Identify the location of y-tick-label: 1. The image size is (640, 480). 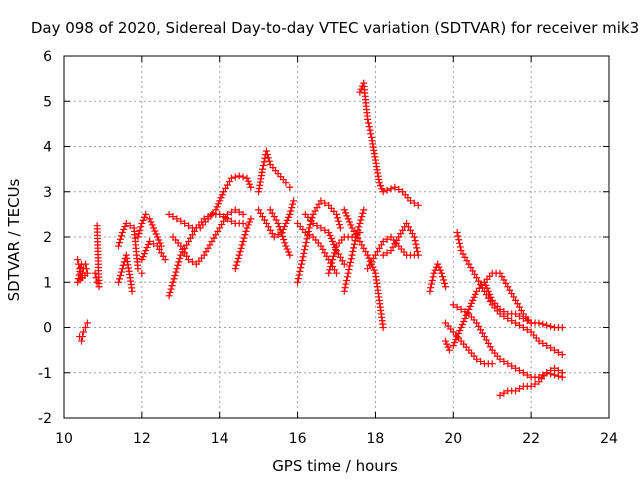
(47, 283).